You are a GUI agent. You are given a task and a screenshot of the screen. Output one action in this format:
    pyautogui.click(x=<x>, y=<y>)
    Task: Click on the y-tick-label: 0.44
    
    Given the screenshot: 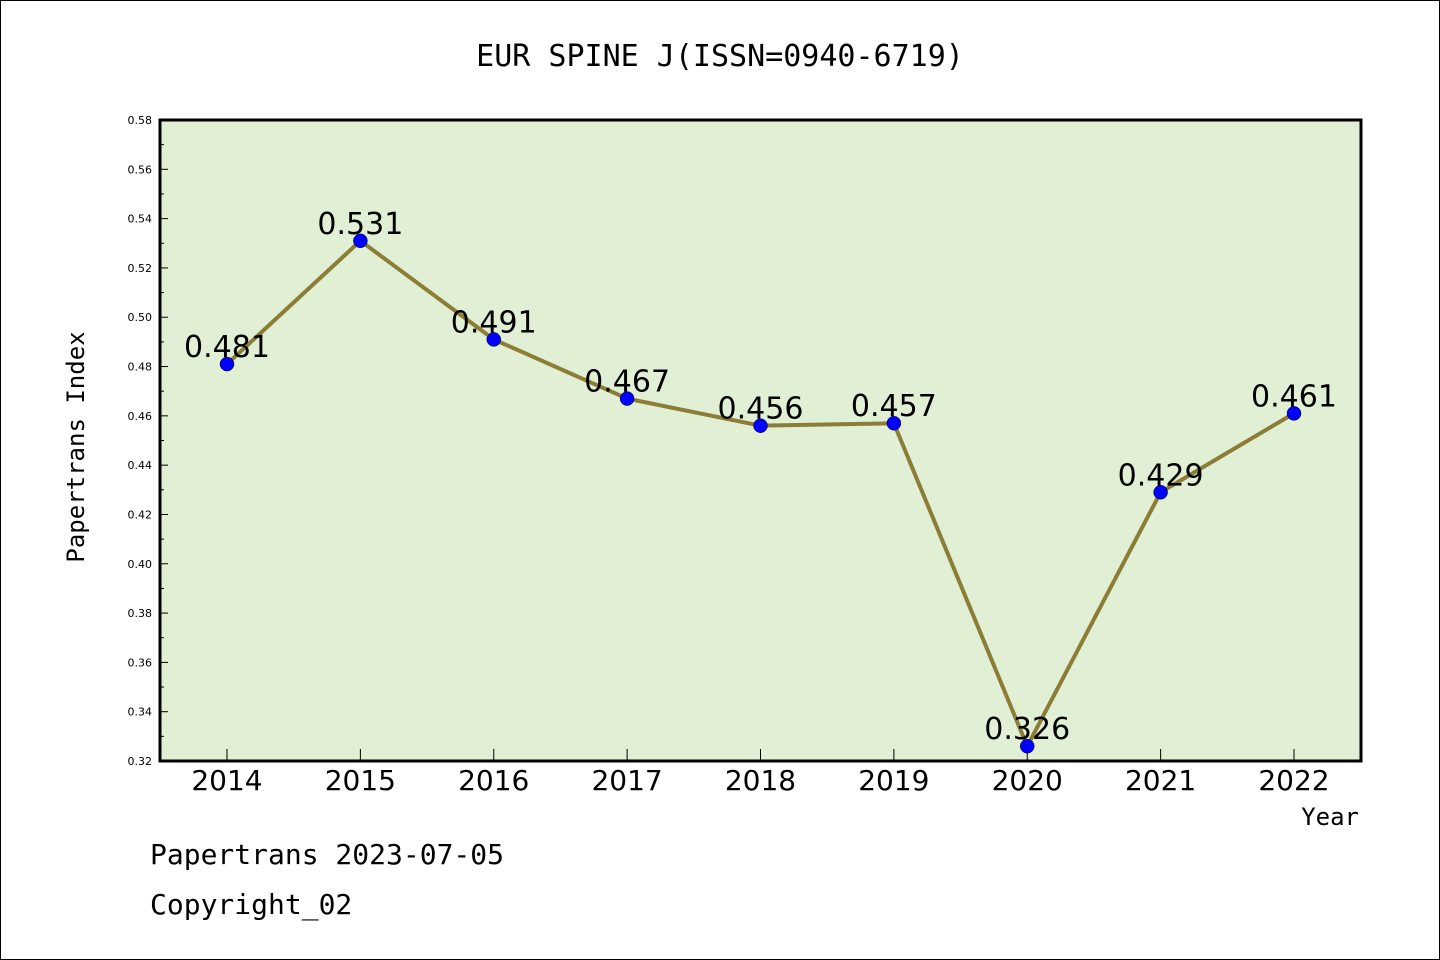 What is the action you would take?
    pyautogui.click(x=140, y=465)
    